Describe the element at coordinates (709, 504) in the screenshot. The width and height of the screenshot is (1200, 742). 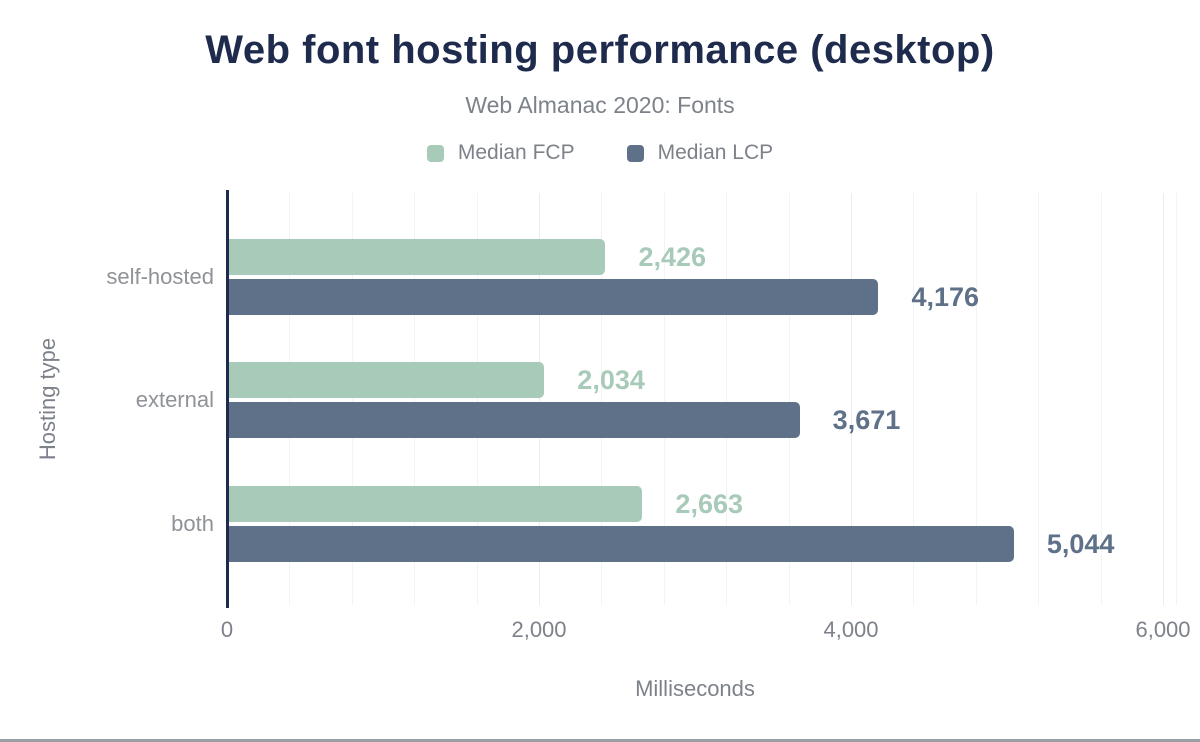
I see `bar-value-label: 2,663` at that location.